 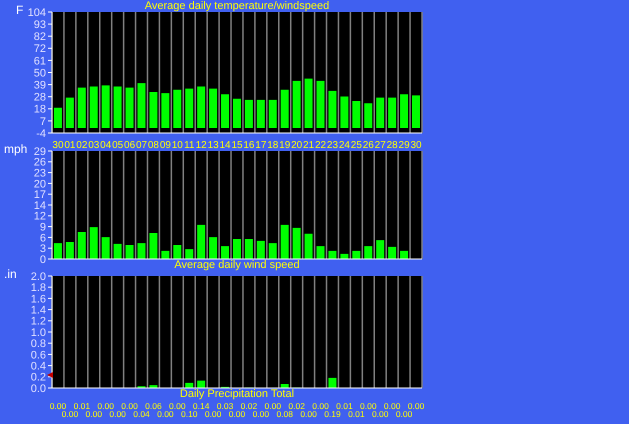 What do you see at coordinates (214, 146) in the screenshot?
I see `x-tick-label: 13` at bounding box center [214, 146].